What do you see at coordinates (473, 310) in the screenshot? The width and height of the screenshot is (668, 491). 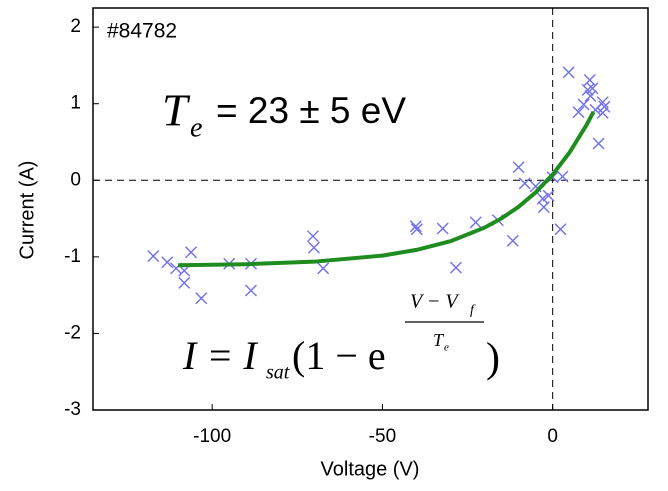 I see `formula: f` at bounding box center [473, 310].